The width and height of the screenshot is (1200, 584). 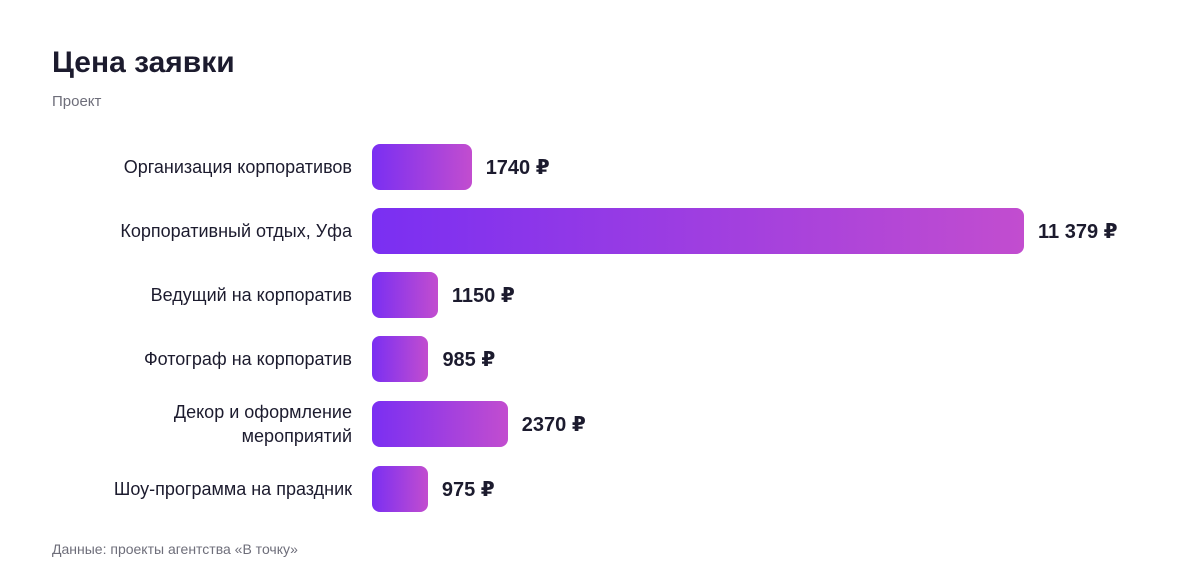 What do you see at coordinates (262, 424) in the screenshot?
I see `category-label: Декор и оформление мероприятий` at bounding box center [262, 424].